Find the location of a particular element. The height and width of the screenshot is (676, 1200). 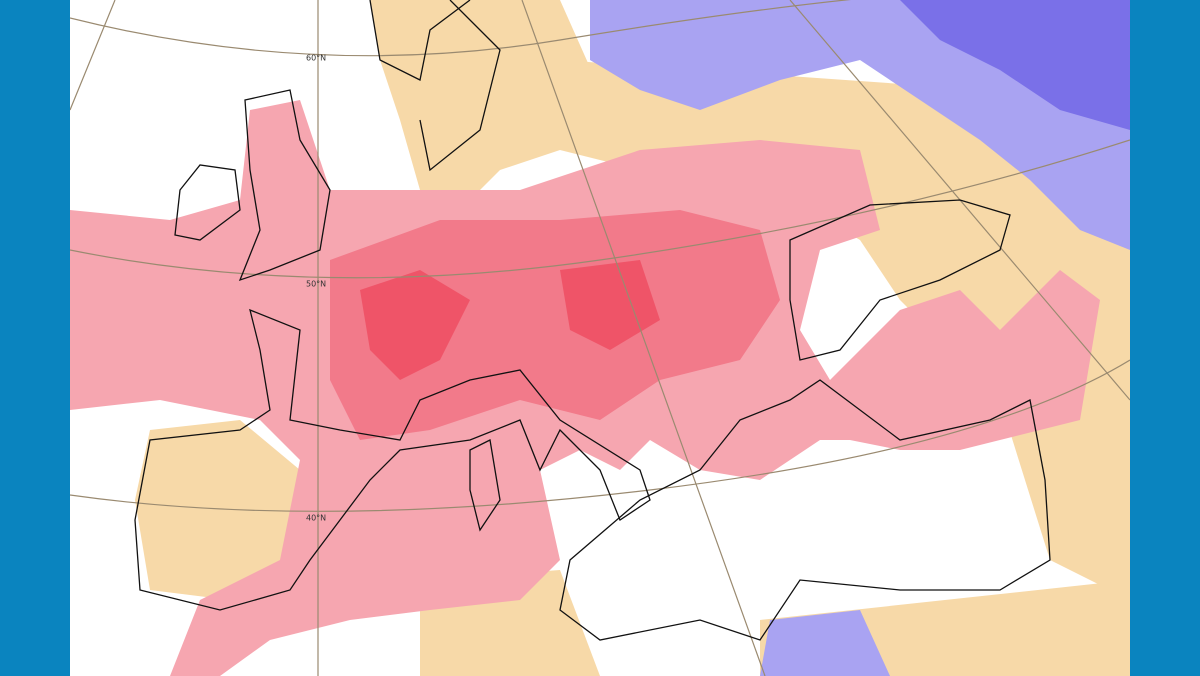

latitude-label: 50°N is located at coordinates (316, 284).